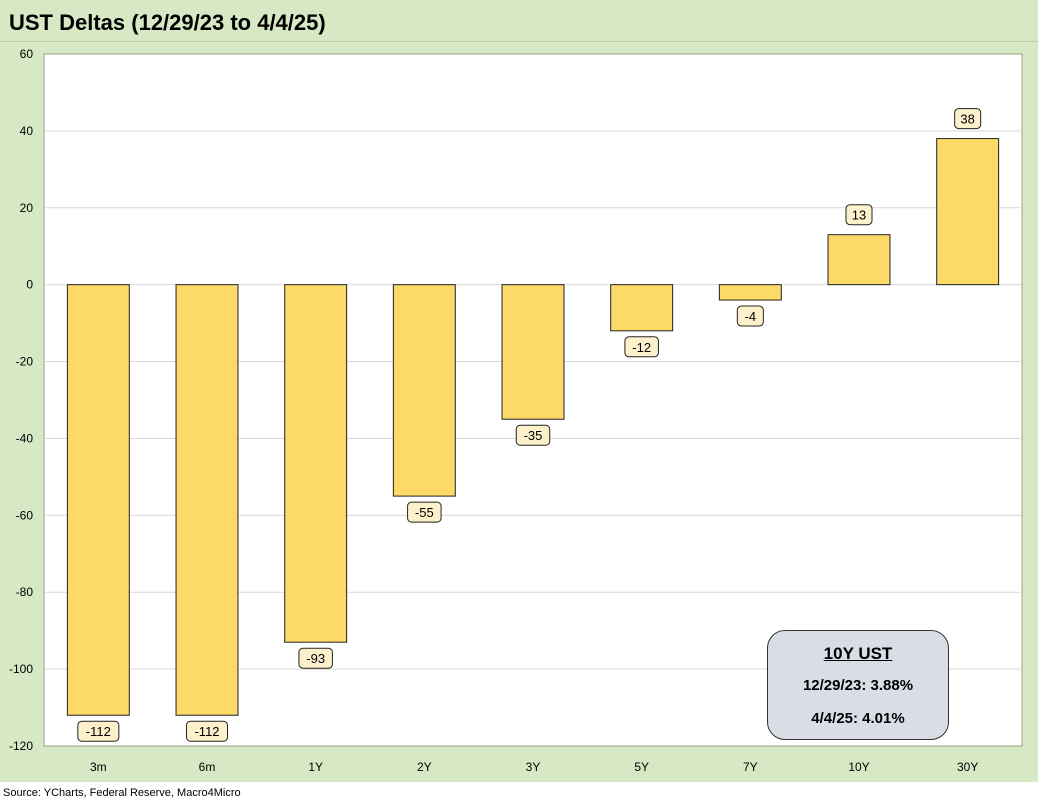 Image resolution: width=1038 pixels, height=808 pixels. Describe the element at coordinates (316, 463) in the screenshot. I see `bar-1y` at that location.